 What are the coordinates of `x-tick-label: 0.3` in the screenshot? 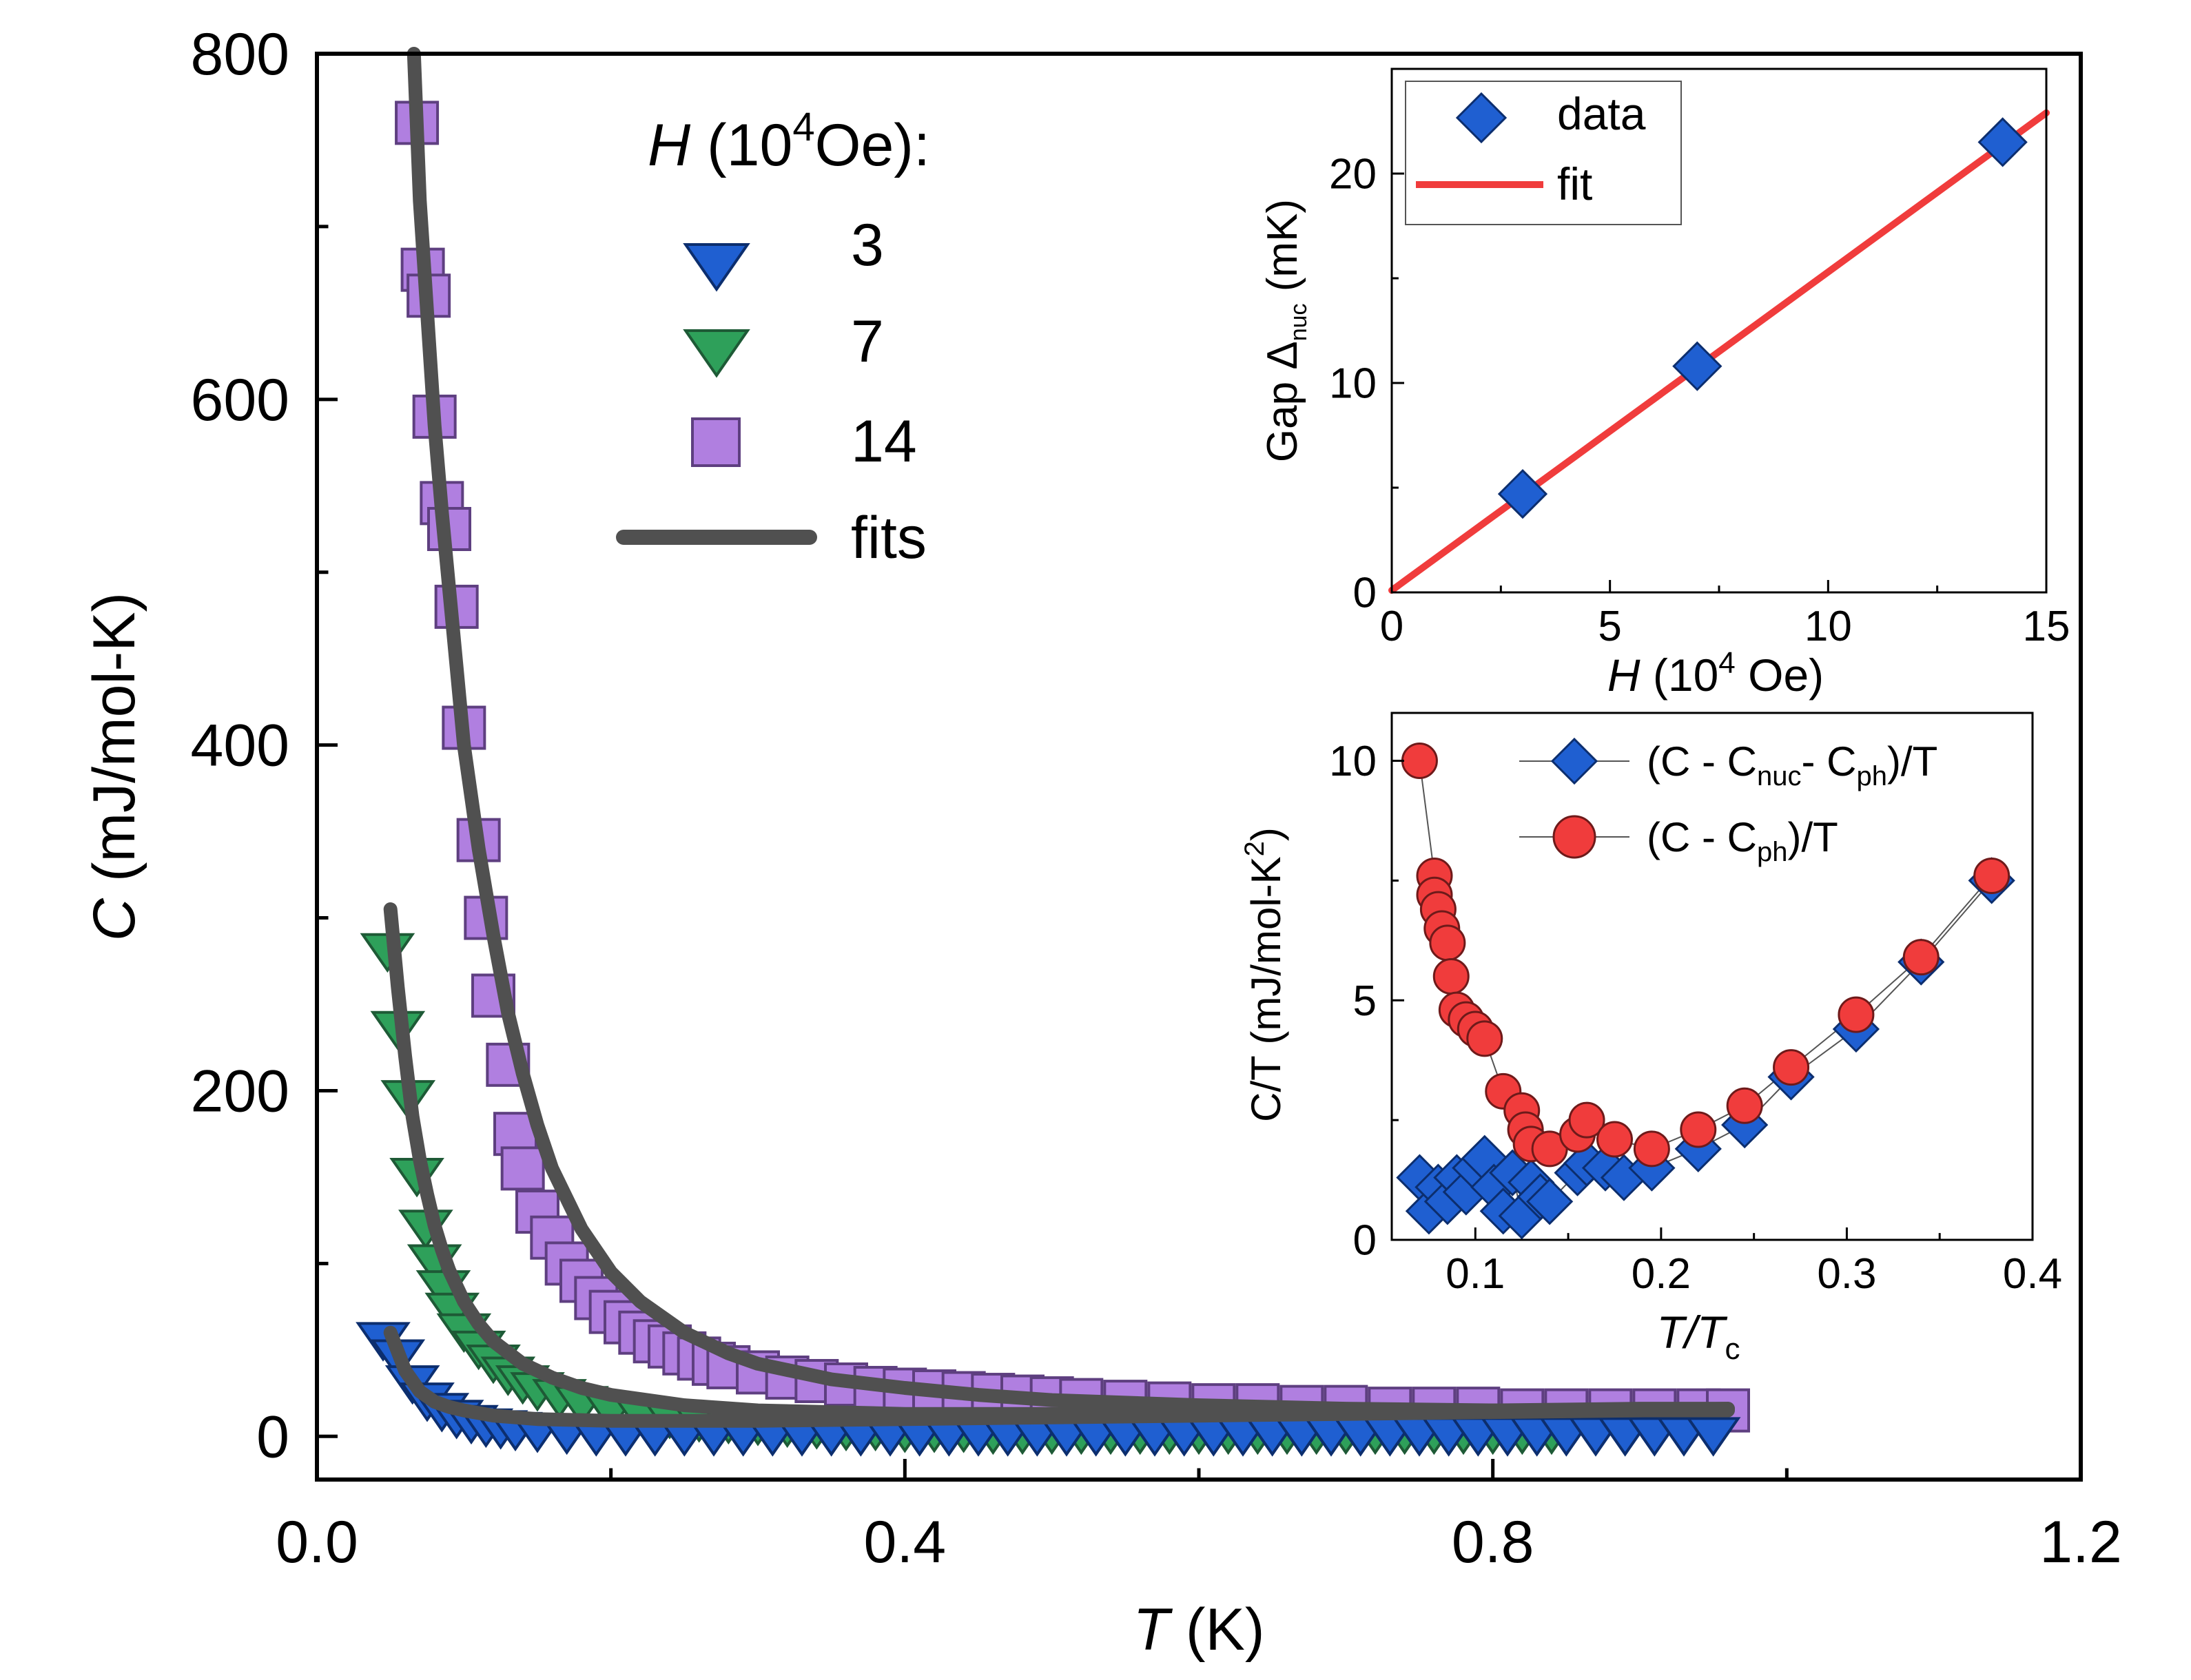 It's located at (1846, 1274).